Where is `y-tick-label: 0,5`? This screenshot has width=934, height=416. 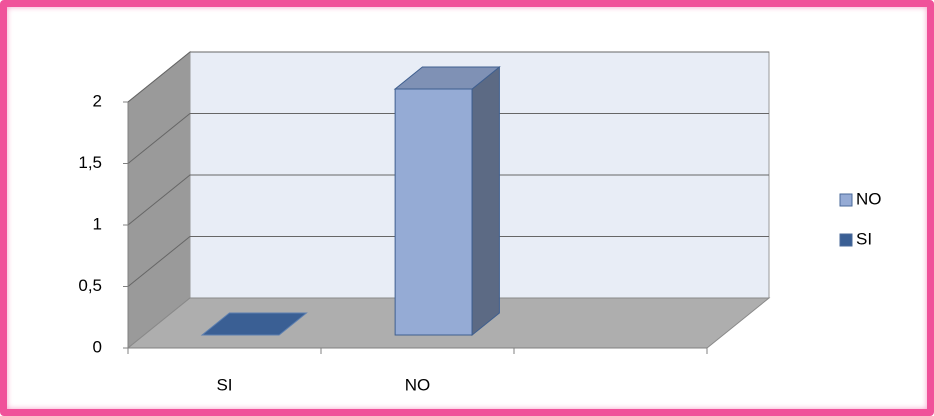 y-tick-label: 0,5 is located at coordinates (90, 285).